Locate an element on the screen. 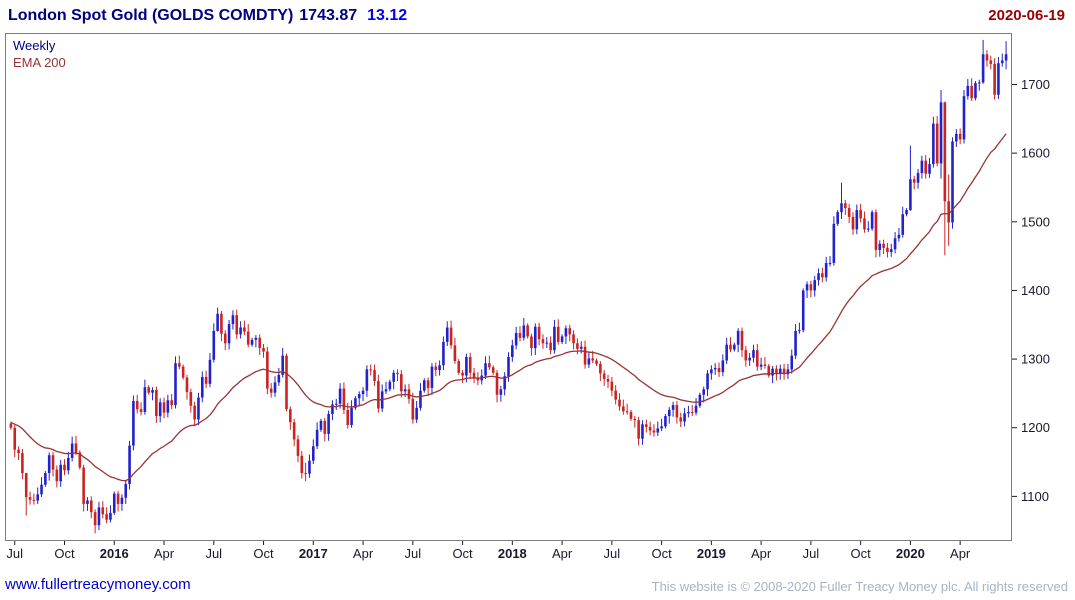 This screenshot has height=600, width=1075. x-tick-label: 2016 is located at coordinates (114, 553).